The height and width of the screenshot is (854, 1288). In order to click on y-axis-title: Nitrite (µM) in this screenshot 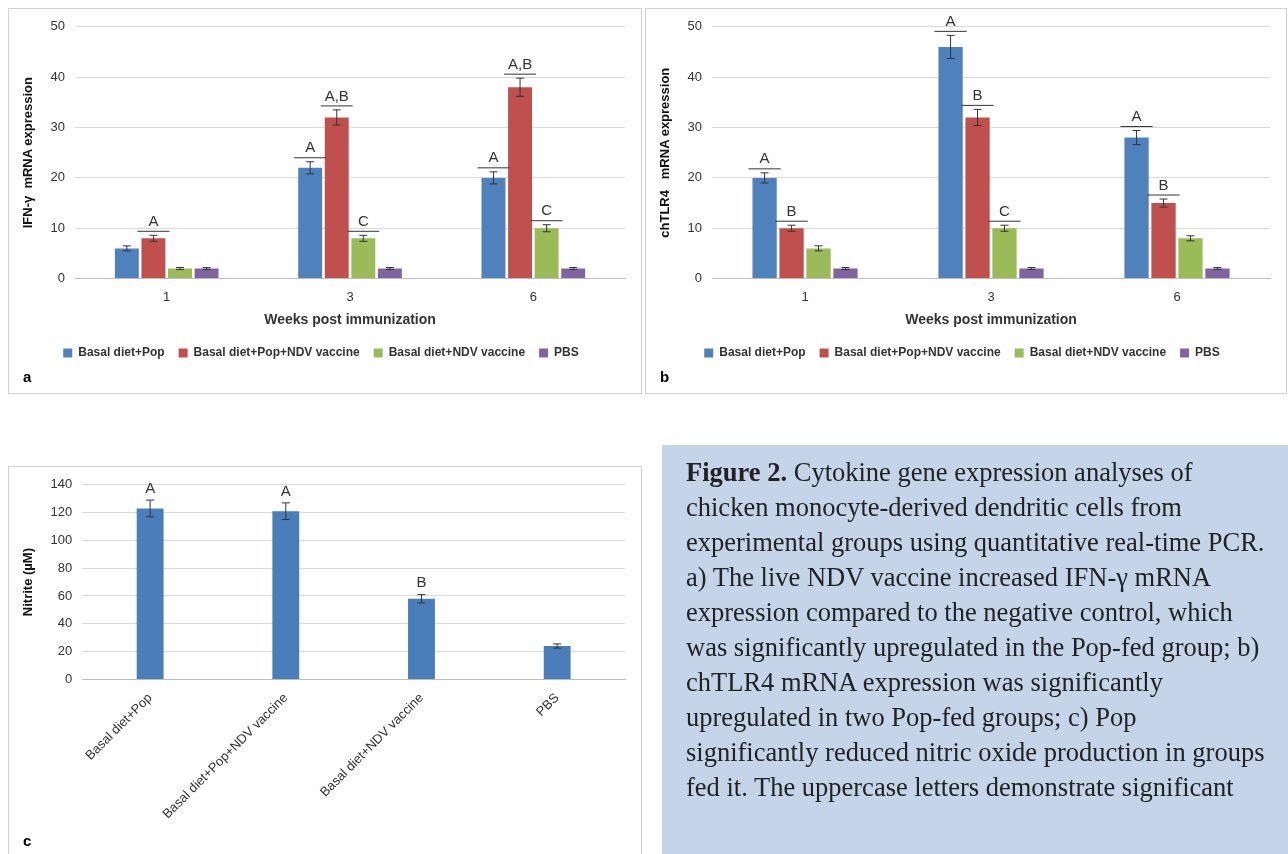, I will do `click(28, 582)`.